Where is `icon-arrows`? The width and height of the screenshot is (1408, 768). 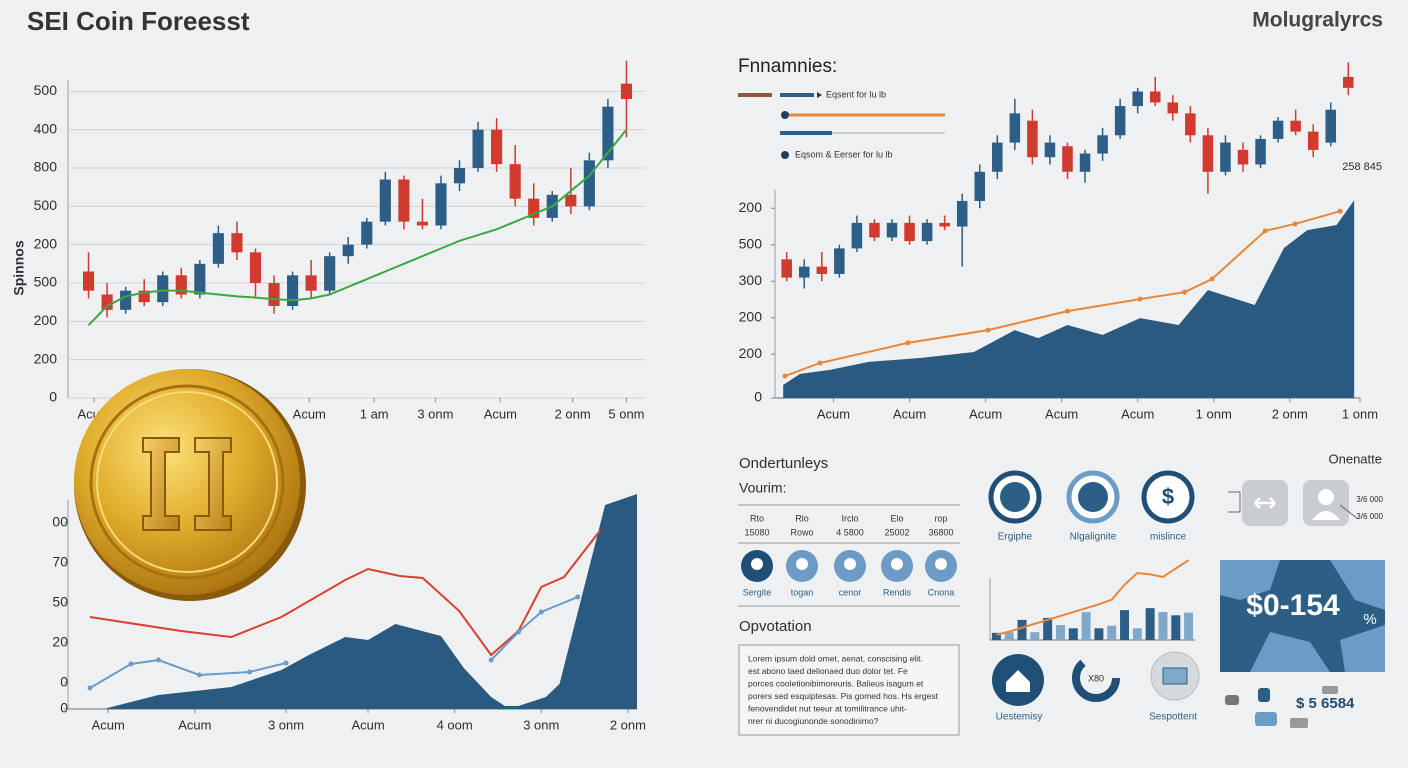 icon-arrows is located at coordinates (1265, 503).